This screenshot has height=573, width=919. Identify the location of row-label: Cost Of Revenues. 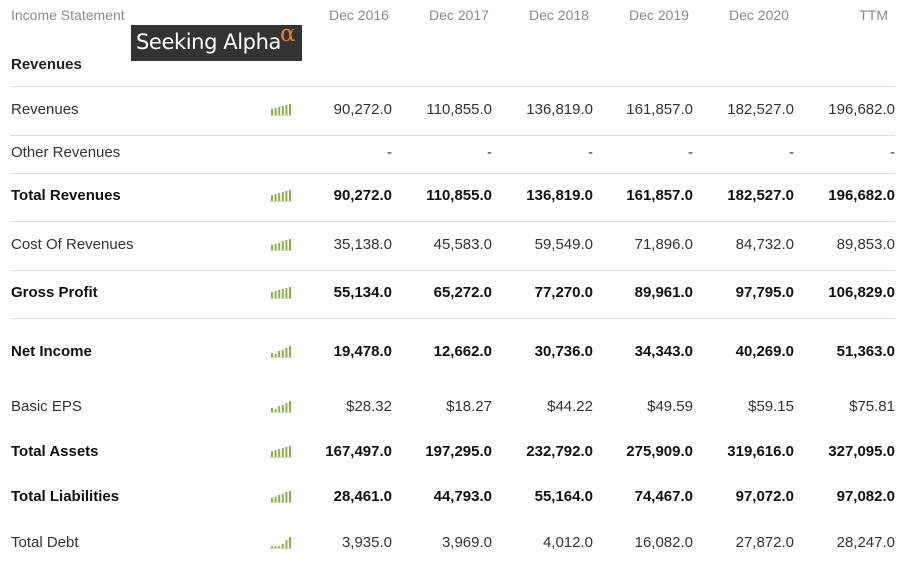
(72, 244).